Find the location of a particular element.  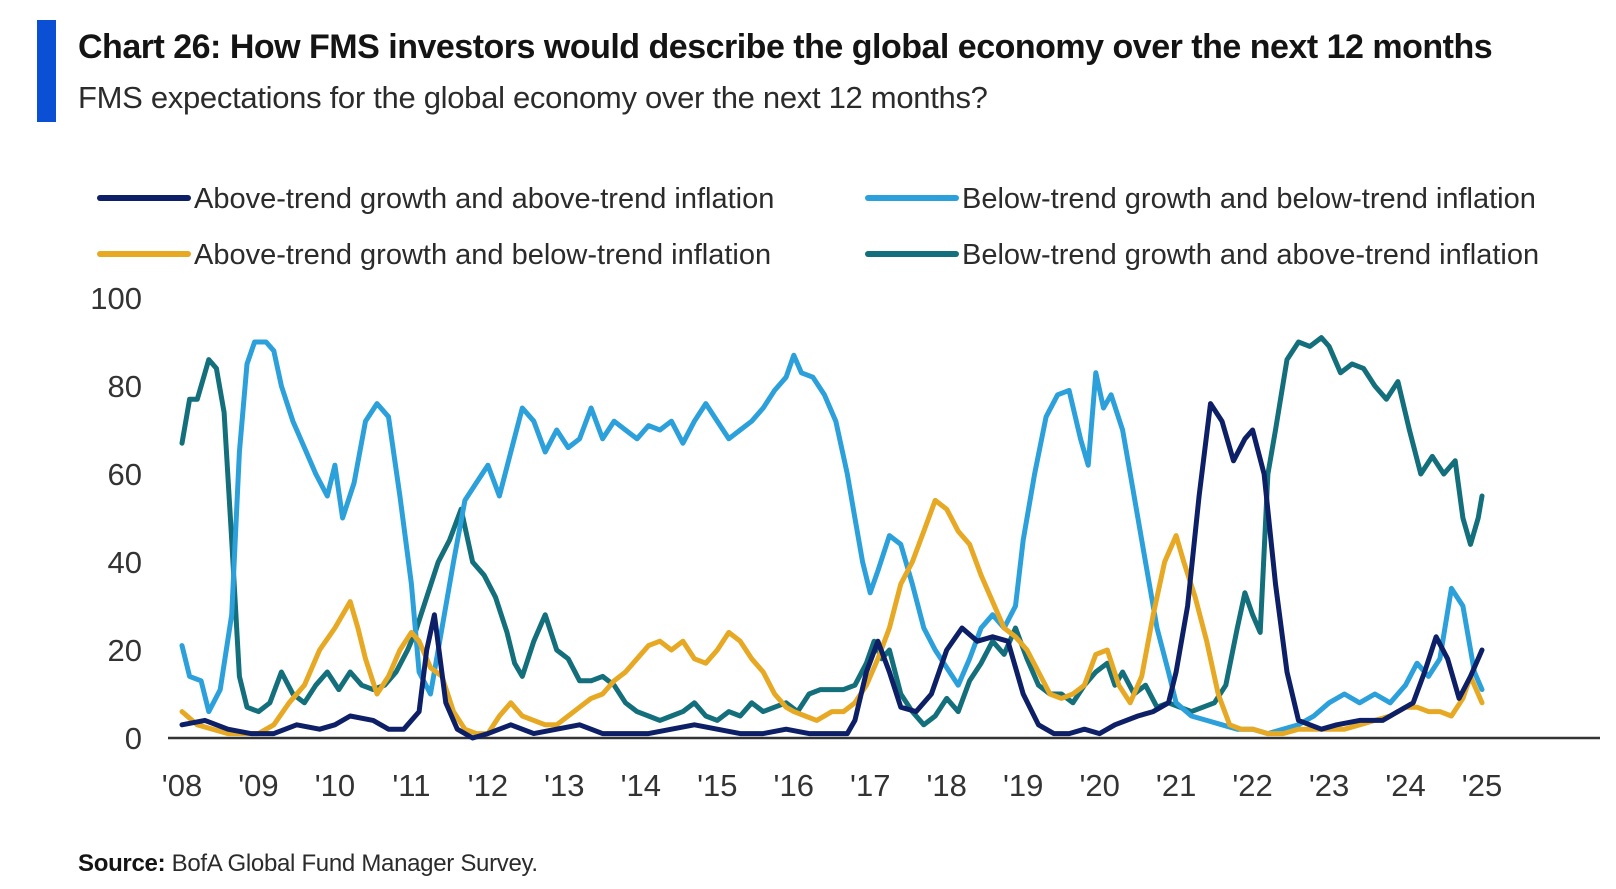

x-tick-label: '10 is located at coordinates (335, 785).